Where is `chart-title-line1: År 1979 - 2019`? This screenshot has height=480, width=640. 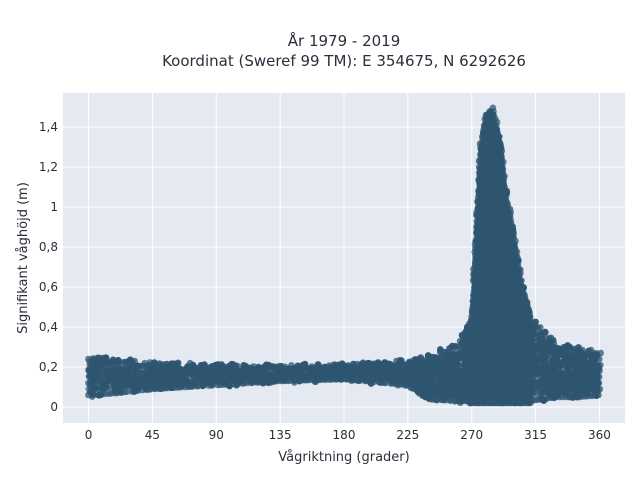
chart-title-line1: År 1979 - 2019 is located at coordinates (344, 40).